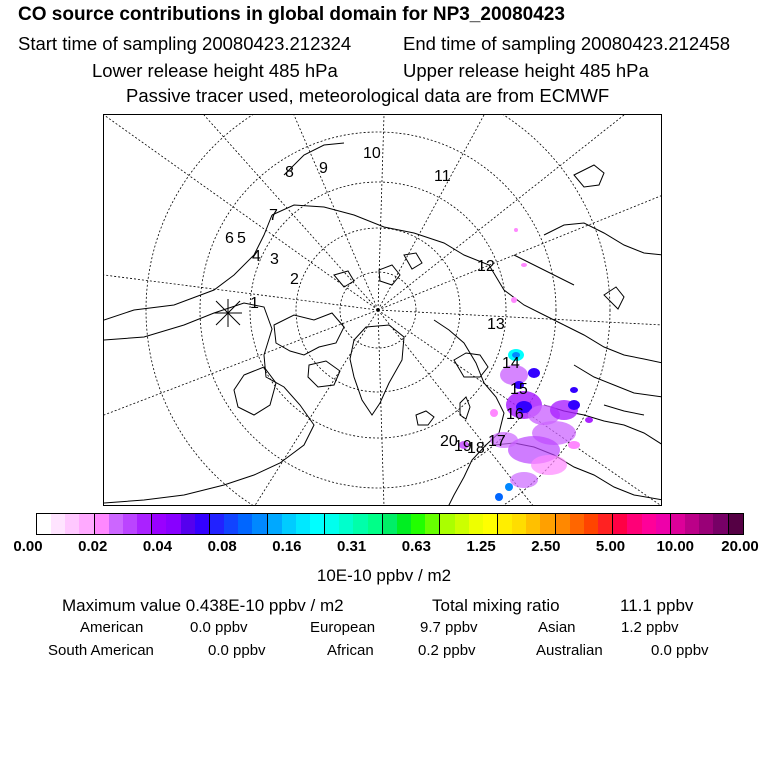 This screenshot has height=768, width=768. What do you see at coordinates (289, 172) in the screenshot?
I see `trajectory-label-8: 8` at bounding box center [289, 172].